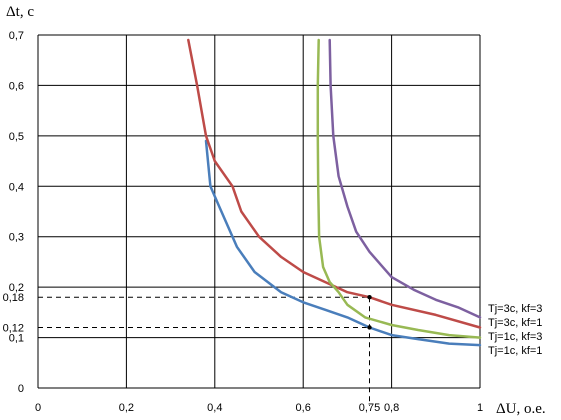 The width and height of the screenshot is (561, 420). What do you see at coordinates (16, 36) in the screenshot?
I see `y-tick-label-9: 0,7` at bounding box center [16, 36].